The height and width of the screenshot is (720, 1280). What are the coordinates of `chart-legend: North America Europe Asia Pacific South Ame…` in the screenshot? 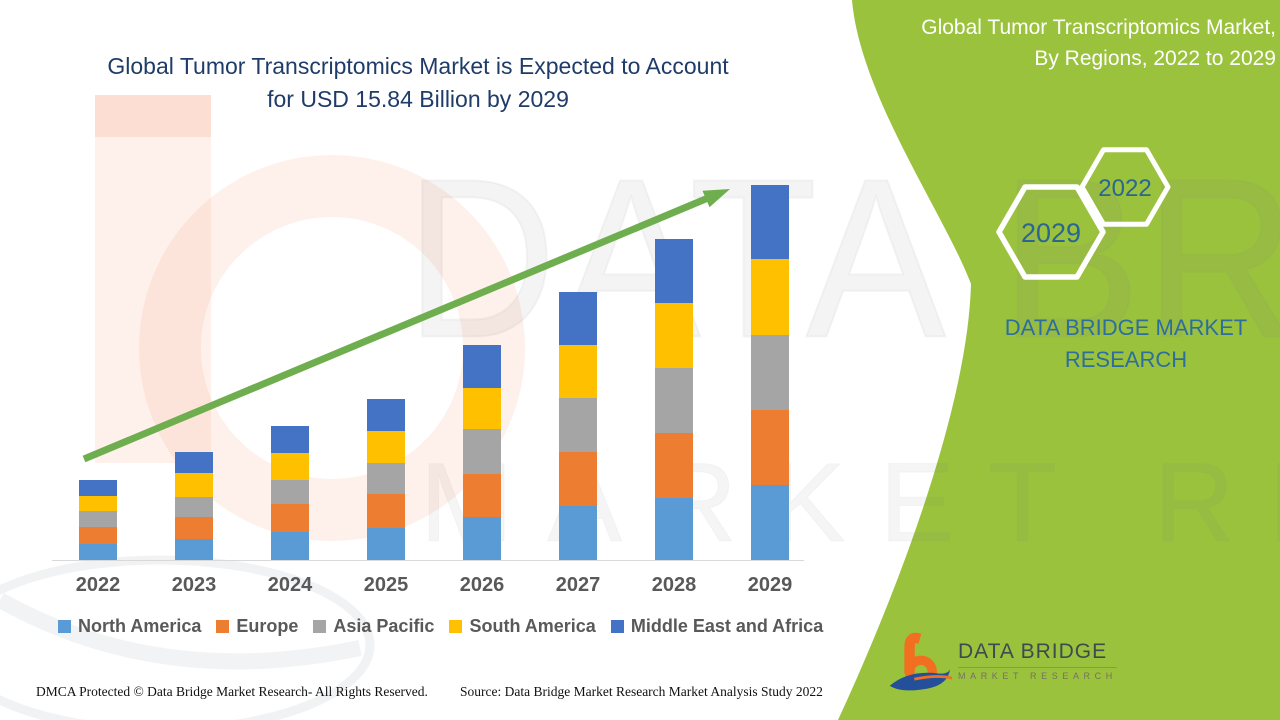 It's located at (448, 626).